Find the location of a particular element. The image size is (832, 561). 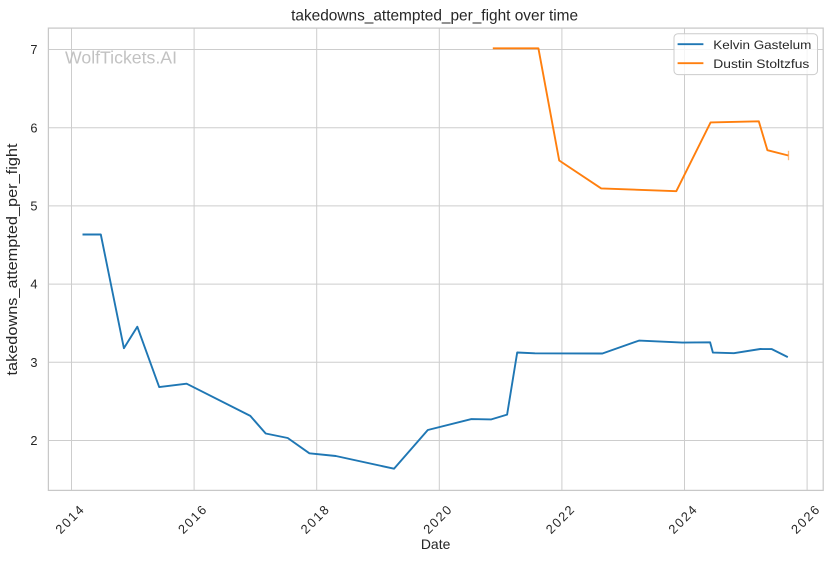

svg-text: 5 is located at coordinates (33, 206).